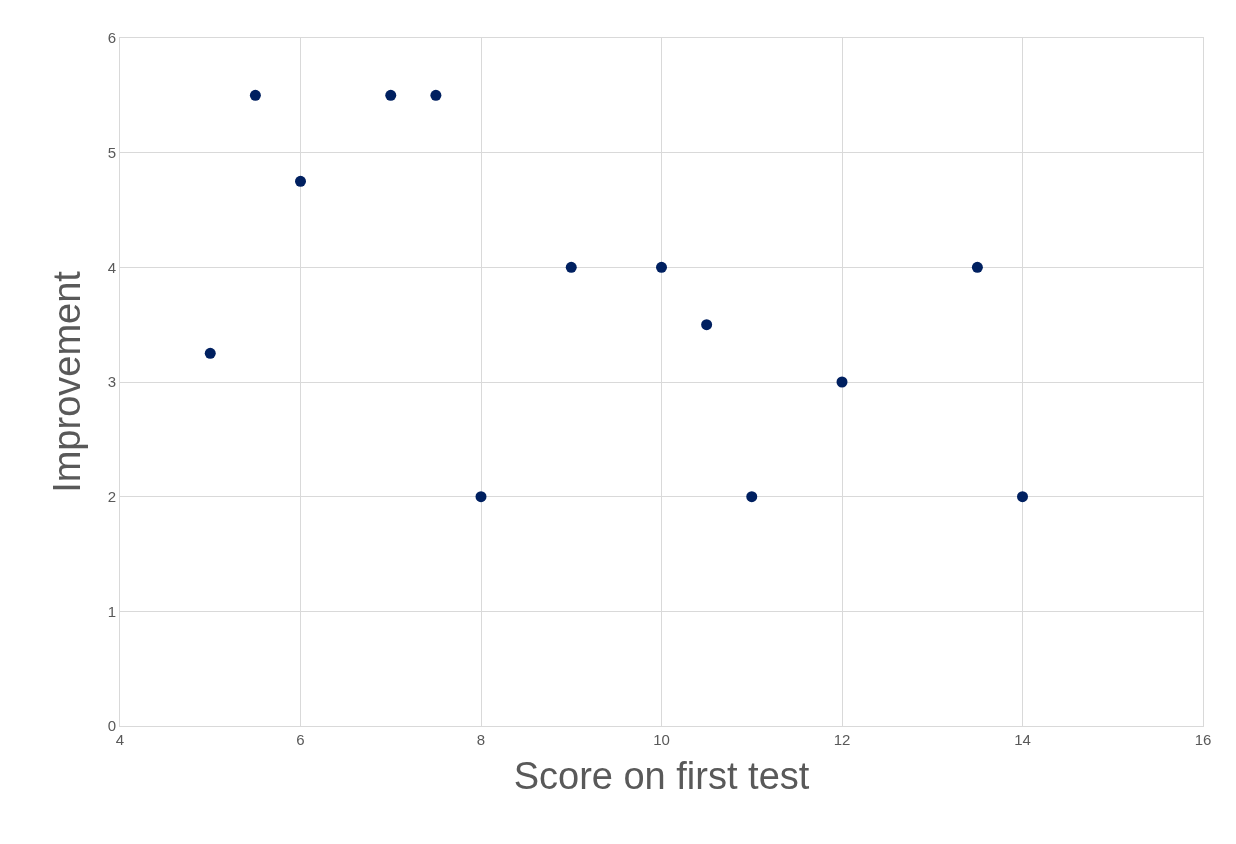  What do you see at coordinates (1203, 739) in the screenshot?
I see `x-tick-label: 16` at bounding box center [1203, 739].